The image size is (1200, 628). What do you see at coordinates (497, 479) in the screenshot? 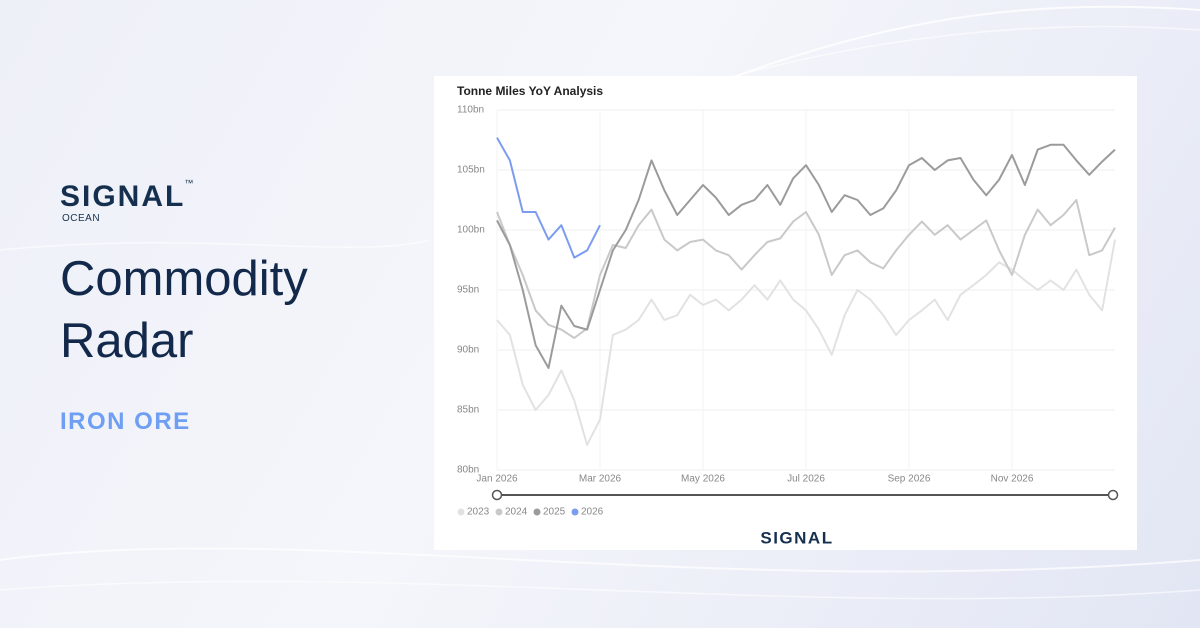
I see `x-tick-label: Jan 2026` at bounding box center [497, 479].